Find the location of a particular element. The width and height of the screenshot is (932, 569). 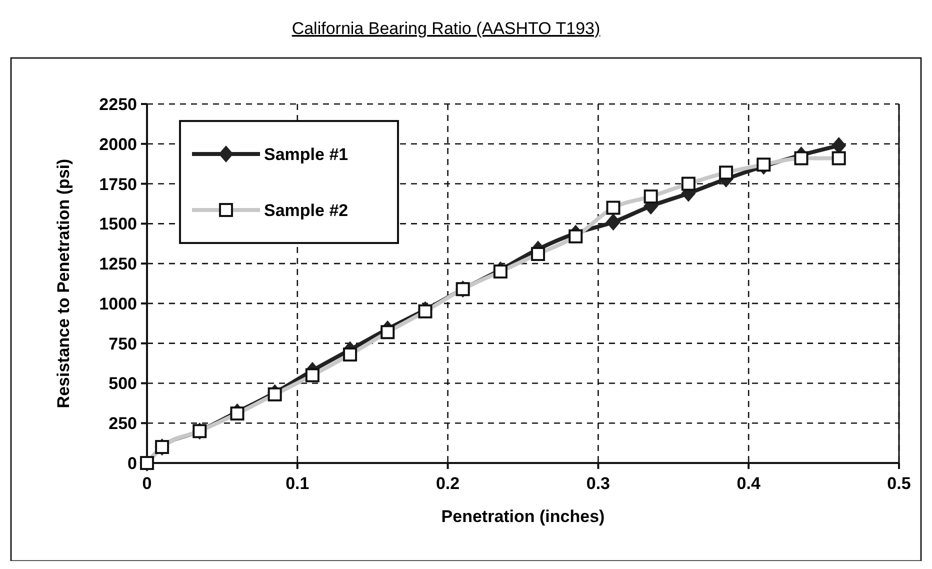

x-tick-label: 0.4 is located at coordinates (748, 483).